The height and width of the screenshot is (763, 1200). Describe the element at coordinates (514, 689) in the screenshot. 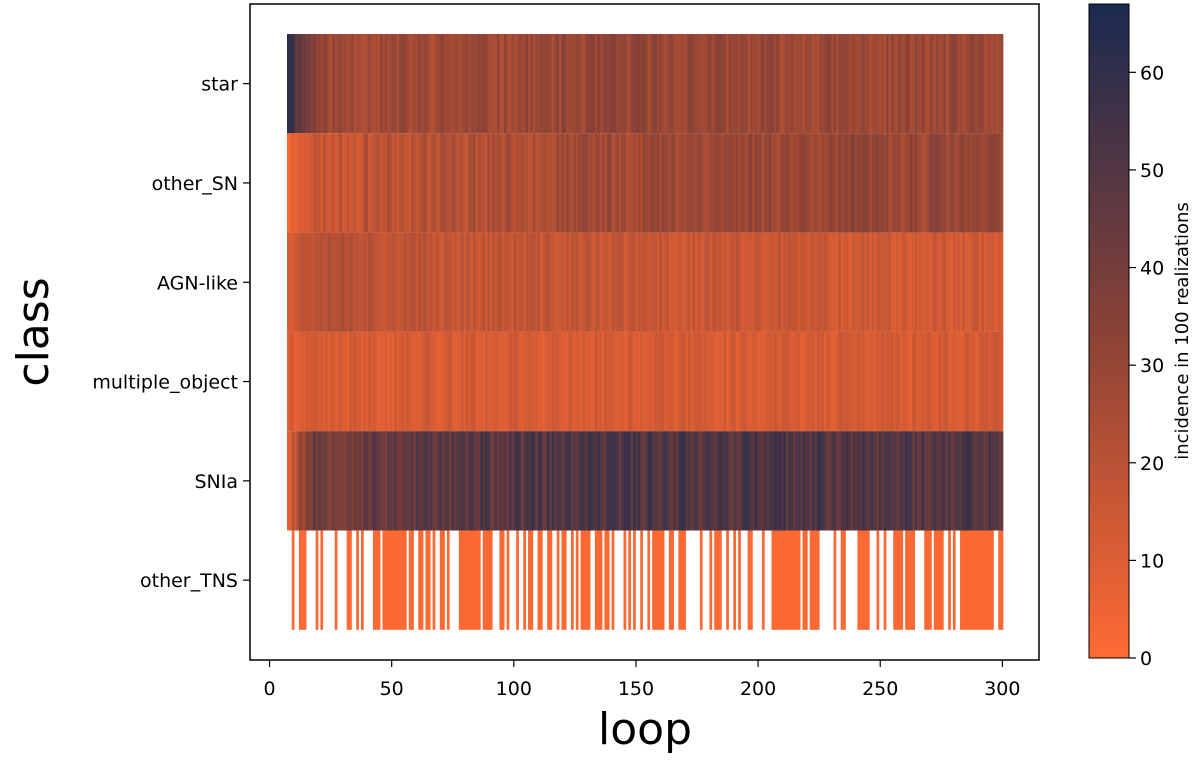

I see `x-tick-label: 100` at that location.